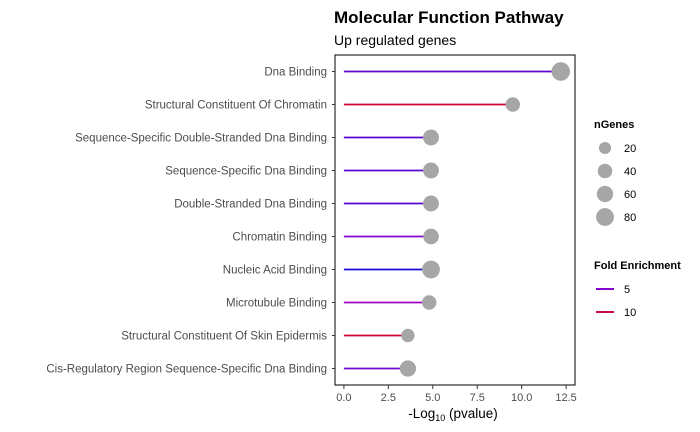 This screenshot has width=700, height=432. I want to click on y-tick-label: Sequence-Specific Dna Binding, so click(246, 172).